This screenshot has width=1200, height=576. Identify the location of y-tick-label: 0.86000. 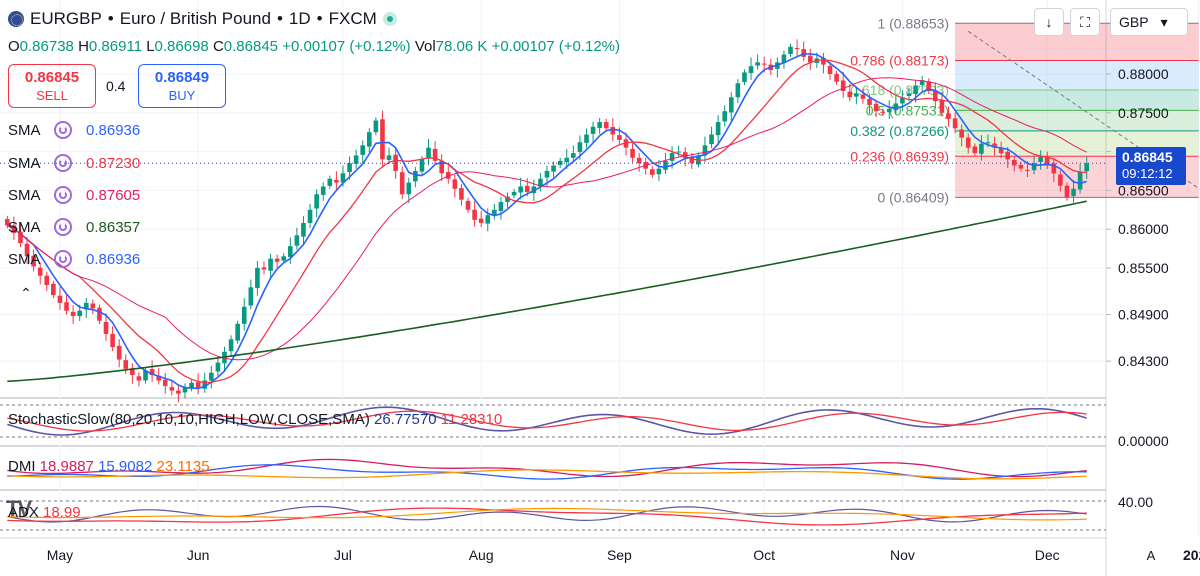
(1143, 229).